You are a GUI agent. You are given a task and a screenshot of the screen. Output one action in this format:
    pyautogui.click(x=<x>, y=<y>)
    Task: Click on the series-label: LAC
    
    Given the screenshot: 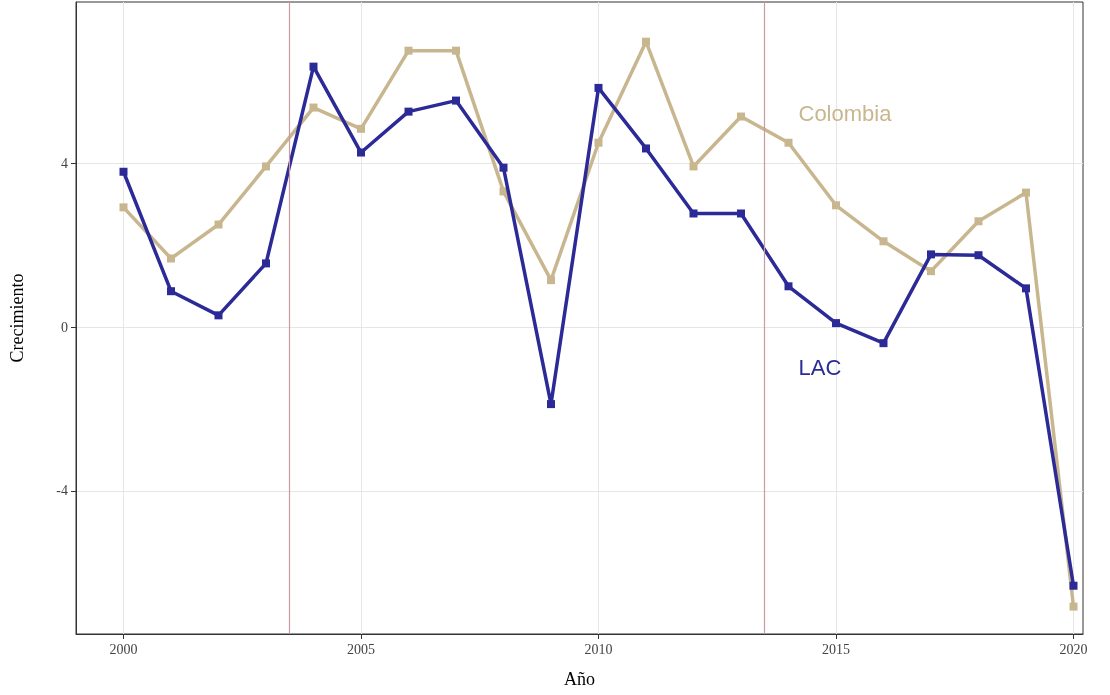 What is the action you would take?
    pyautogui.click(x=820, y=367)
    